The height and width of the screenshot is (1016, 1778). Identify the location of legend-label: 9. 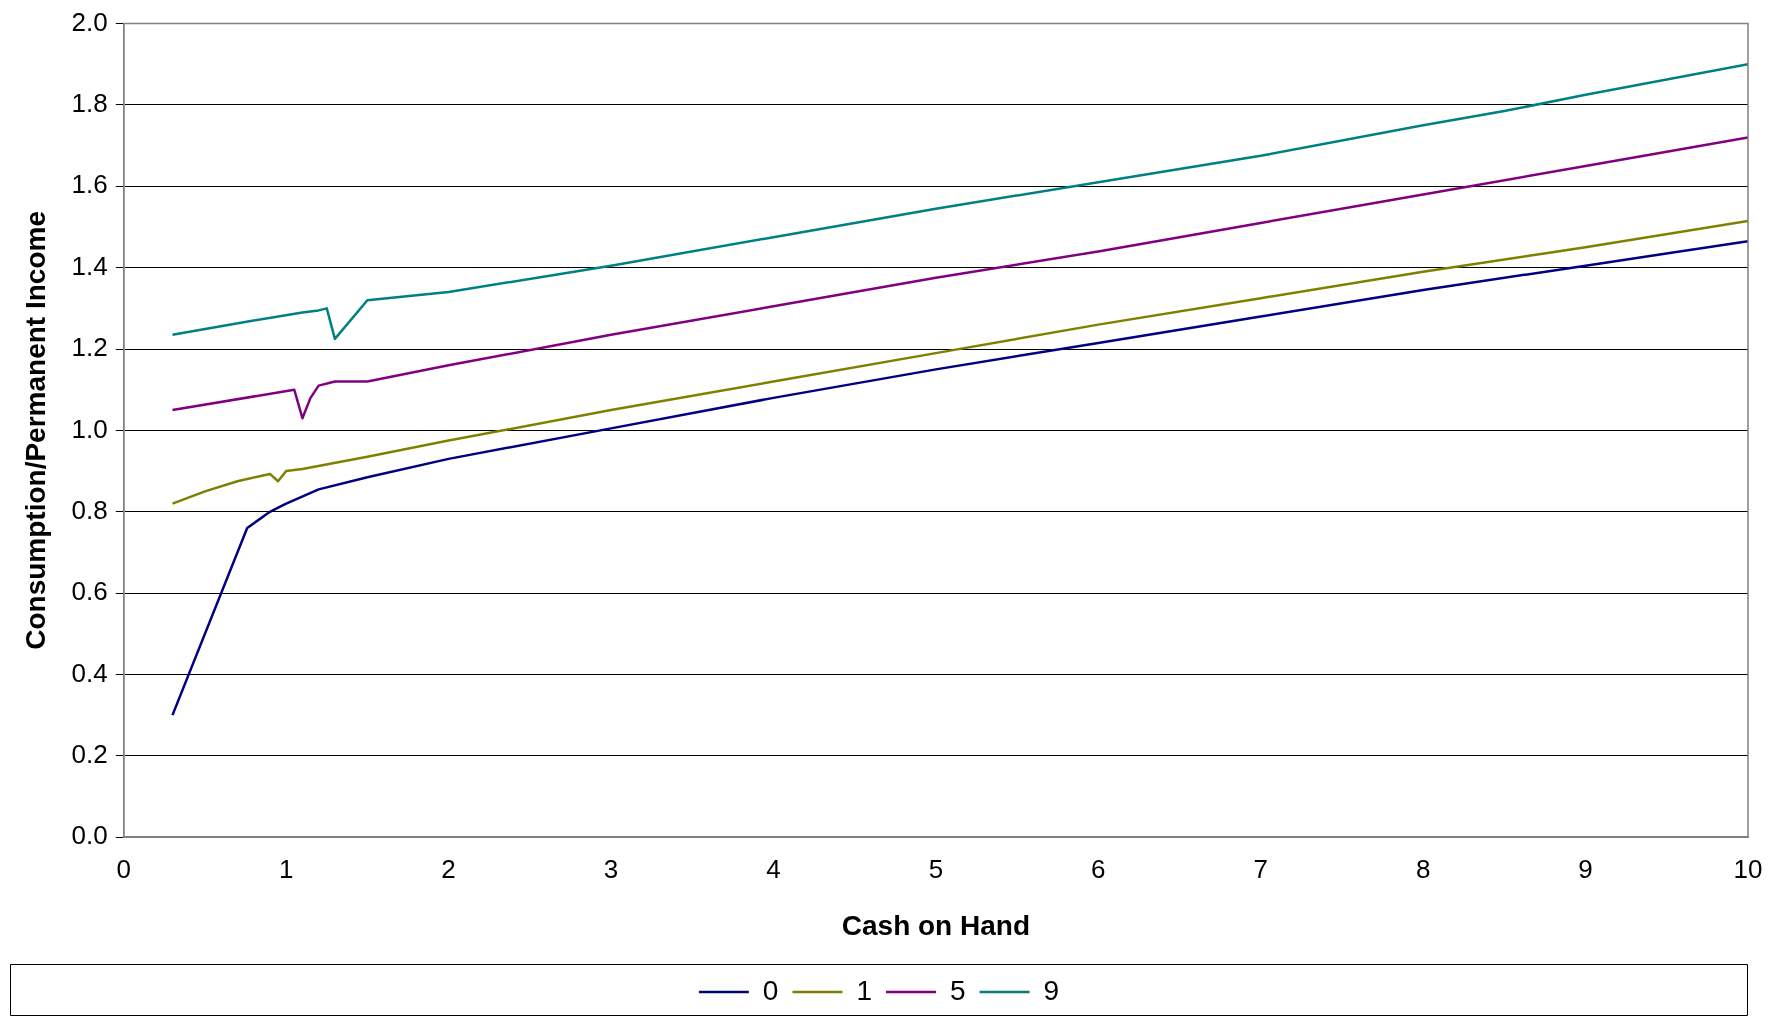
(1051, 990).